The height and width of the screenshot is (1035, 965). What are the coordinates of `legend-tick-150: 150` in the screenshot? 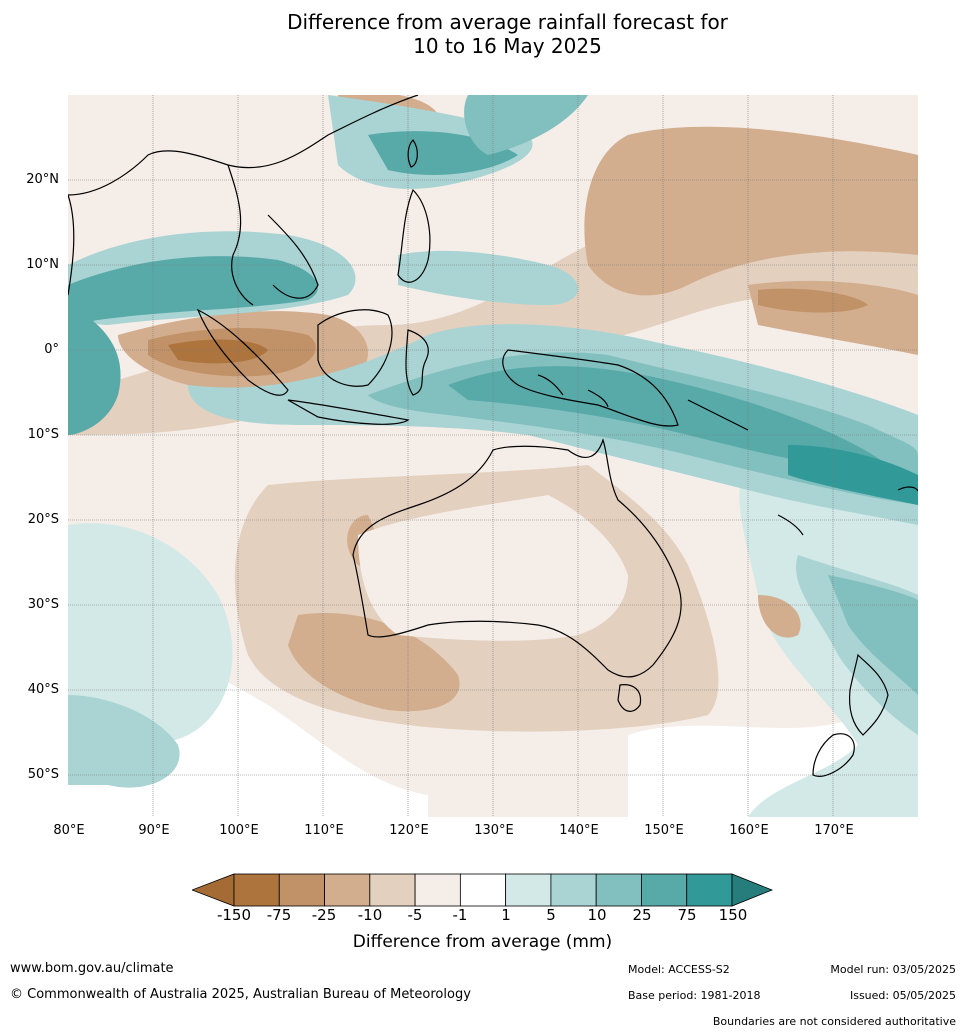 It's located at (733, 915).